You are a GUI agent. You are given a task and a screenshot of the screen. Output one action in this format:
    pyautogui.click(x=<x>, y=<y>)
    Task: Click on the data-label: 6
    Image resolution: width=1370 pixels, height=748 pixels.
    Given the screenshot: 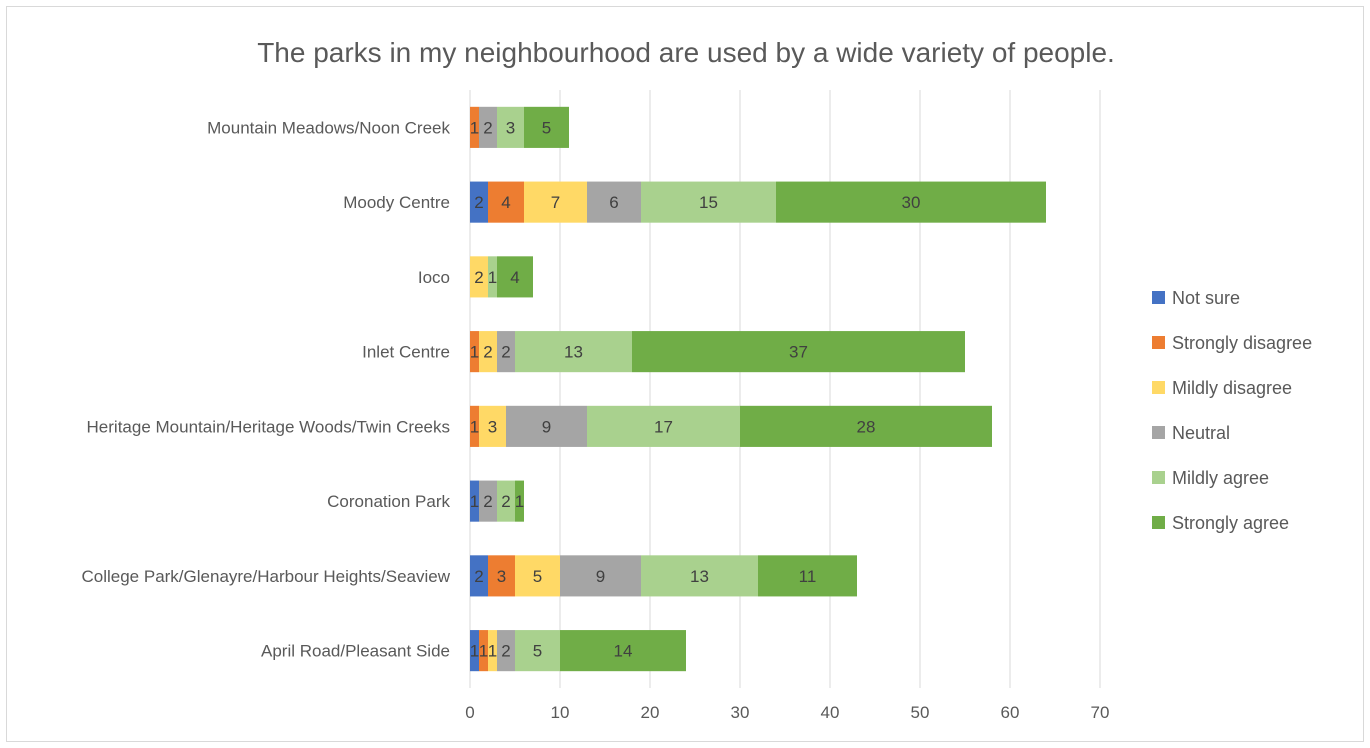 What is the action you would take?
    pyautogui.click(x=613, y=202)
    